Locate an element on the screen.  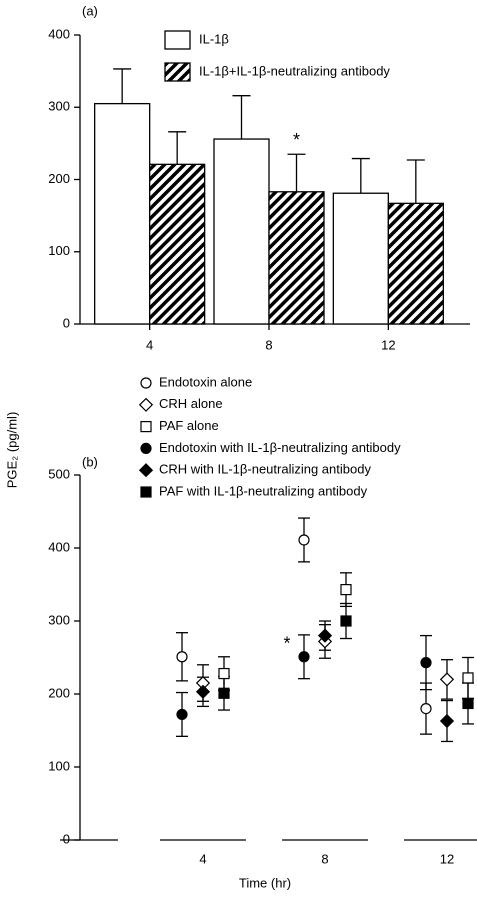
legend-label: Endotoxin alone is located at coordinates (205, 381).